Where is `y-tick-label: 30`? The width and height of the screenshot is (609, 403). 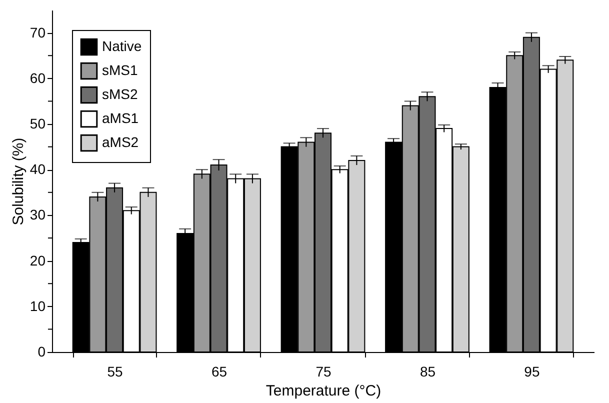 y-tick-label: 30 is located at coordinates (38, 214).